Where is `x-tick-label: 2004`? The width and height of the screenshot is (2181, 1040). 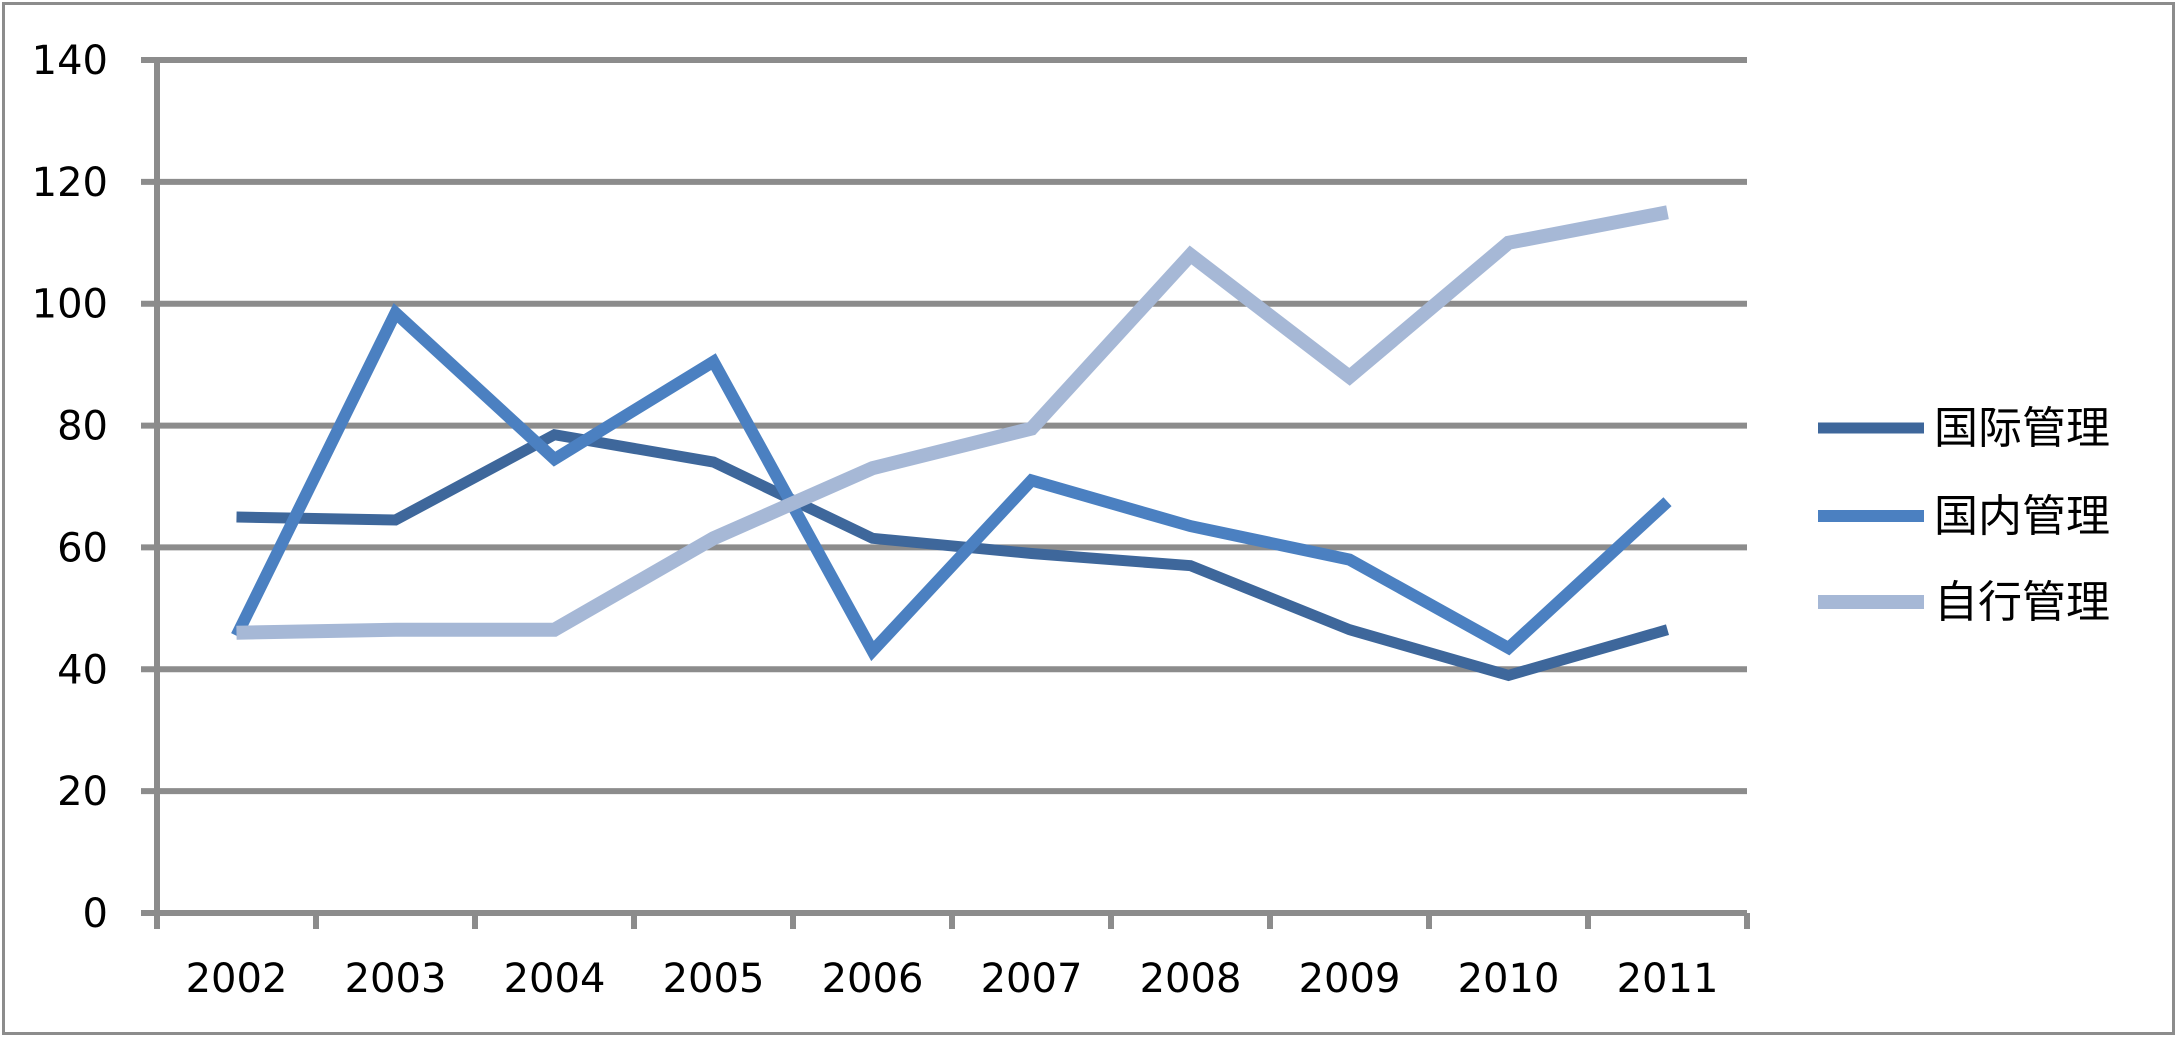
x-tick-label: 2004 is located at coordinates (555, 979).